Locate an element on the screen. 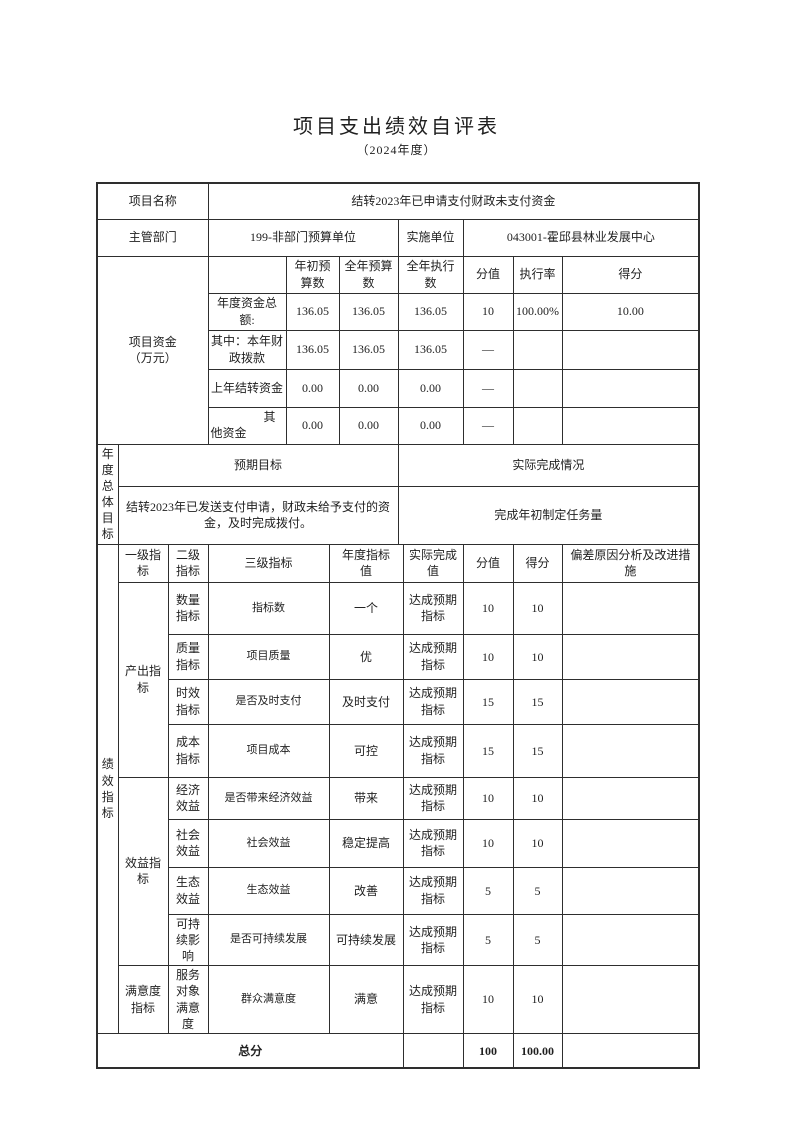 The width and height of the screenshot is (793, 1122). level2-cell: 数量指标 is located at coordinates (188, 608).